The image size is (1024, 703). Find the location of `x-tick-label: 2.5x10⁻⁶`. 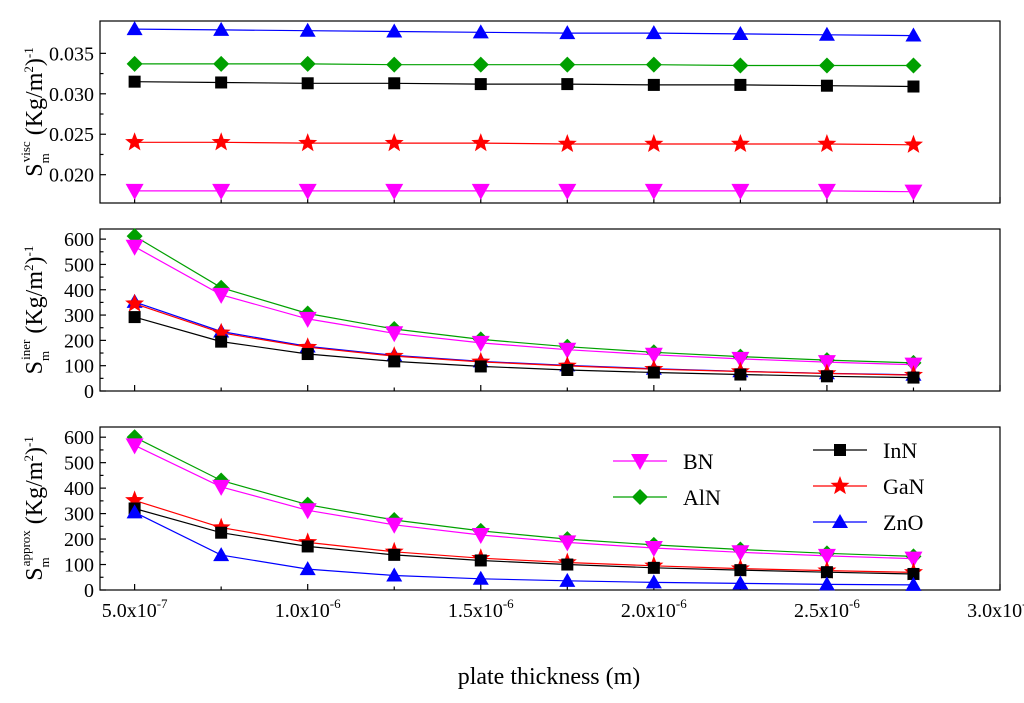

x-tick-label: 2.5x10⁻⁶ is located at coordinates (827, 609).